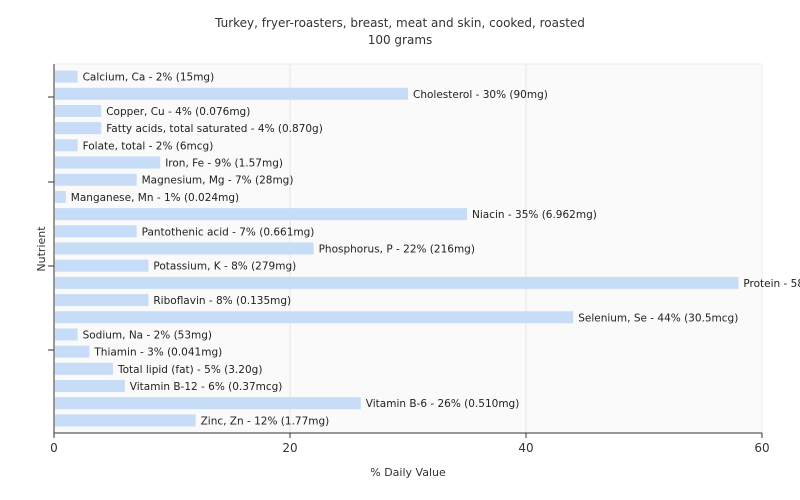  What do you see at coordinates (400, 40) in the screenshot?
I see `chart-subtitle: 100 grams` at bounding box center [400, 40].